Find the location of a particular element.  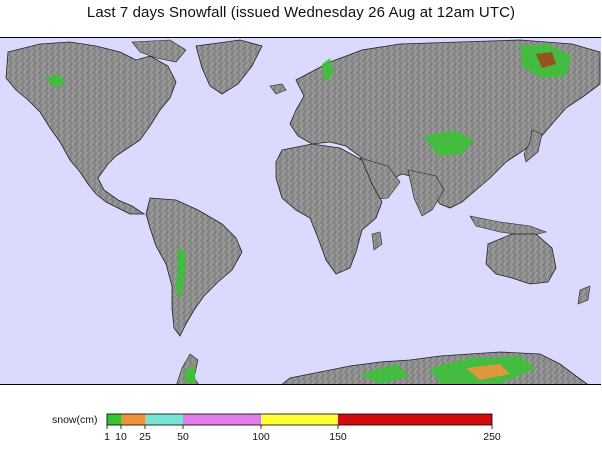

snow-patch-antarctic-peninsula is located at coordinates (190, 374).